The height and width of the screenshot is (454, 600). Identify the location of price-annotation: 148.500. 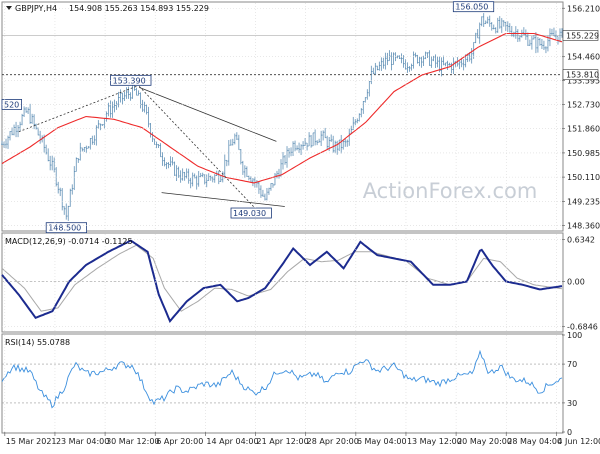
(66, 228).